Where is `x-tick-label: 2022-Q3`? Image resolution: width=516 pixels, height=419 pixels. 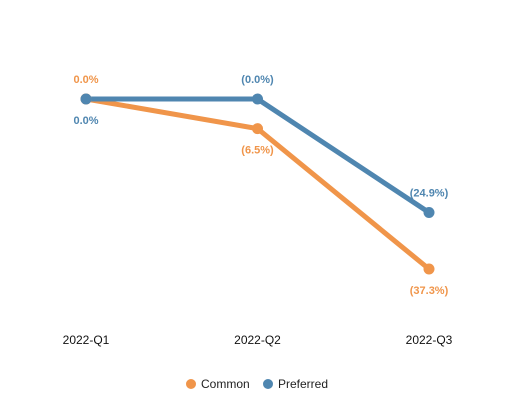 x-tick-label: 2022-Q3 is located at coordinates (429, 340).